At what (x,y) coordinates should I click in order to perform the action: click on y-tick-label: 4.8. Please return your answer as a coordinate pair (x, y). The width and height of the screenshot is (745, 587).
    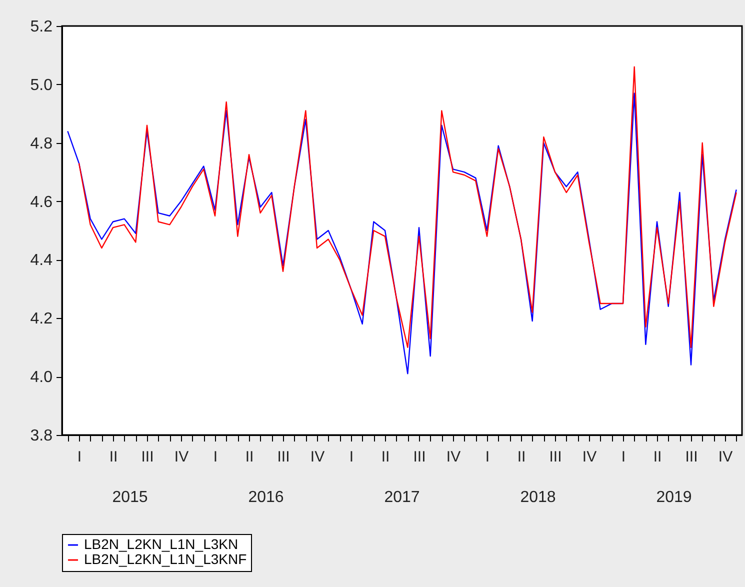
    Looking at the image, I should click on (41, 143).